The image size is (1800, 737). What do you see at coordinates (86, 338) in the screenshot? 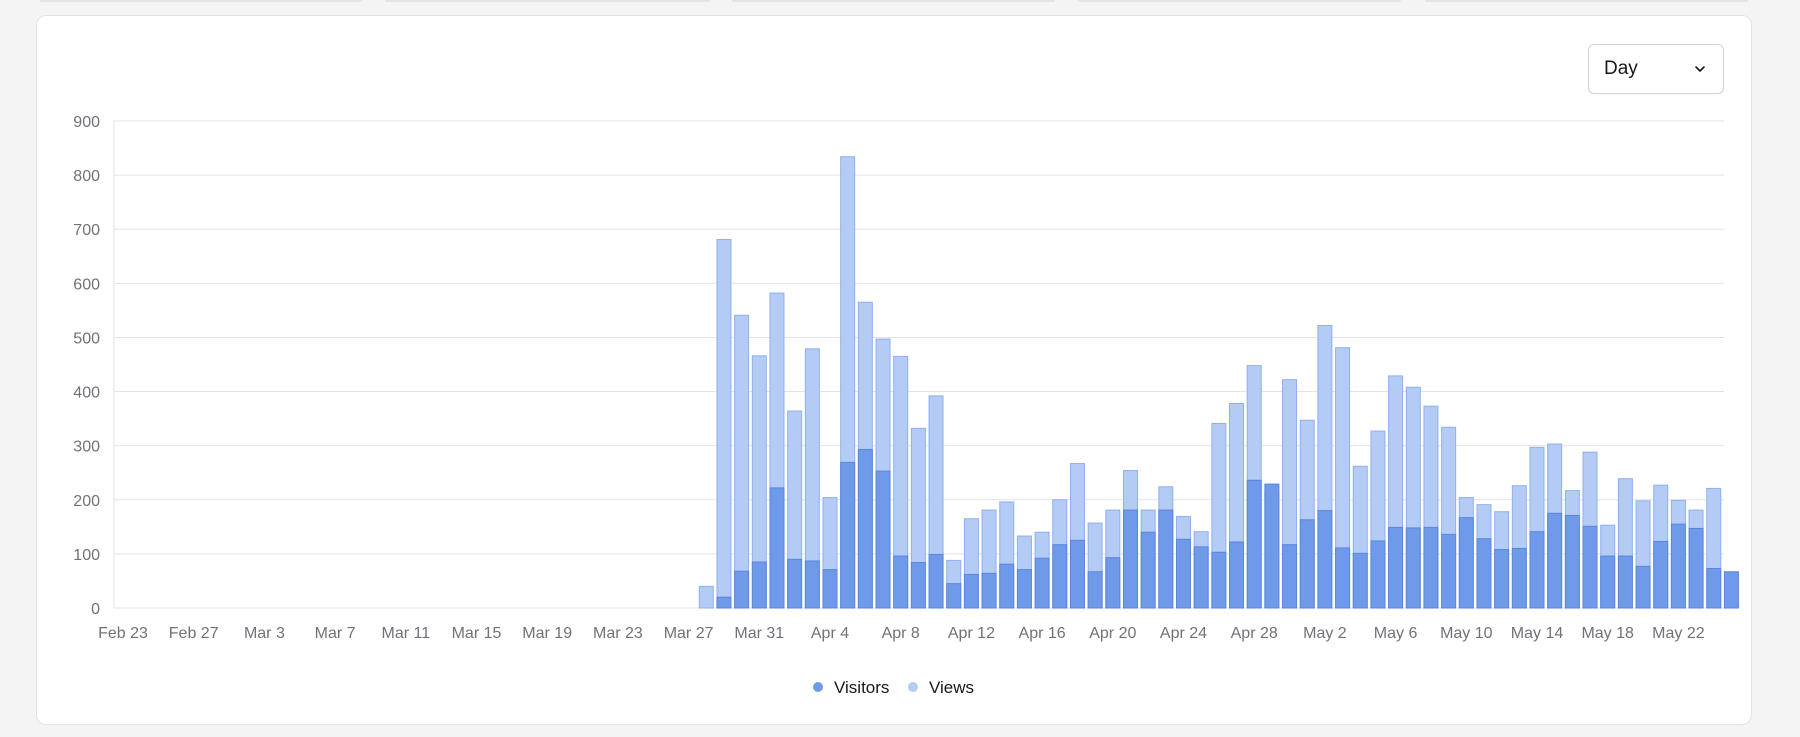
I see `y-tick-label: 500` at bounding box center [86, 338].